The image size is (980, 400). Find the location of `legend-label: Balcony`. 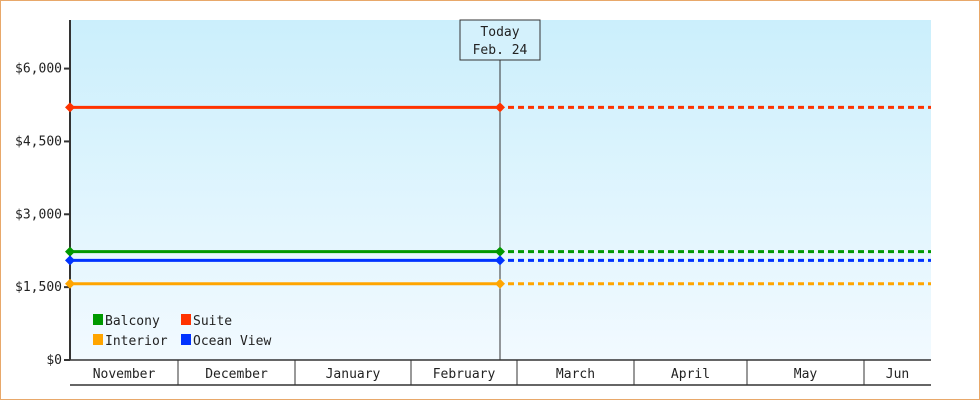

legend-label: Balcony is located at coordinates (132, 321).